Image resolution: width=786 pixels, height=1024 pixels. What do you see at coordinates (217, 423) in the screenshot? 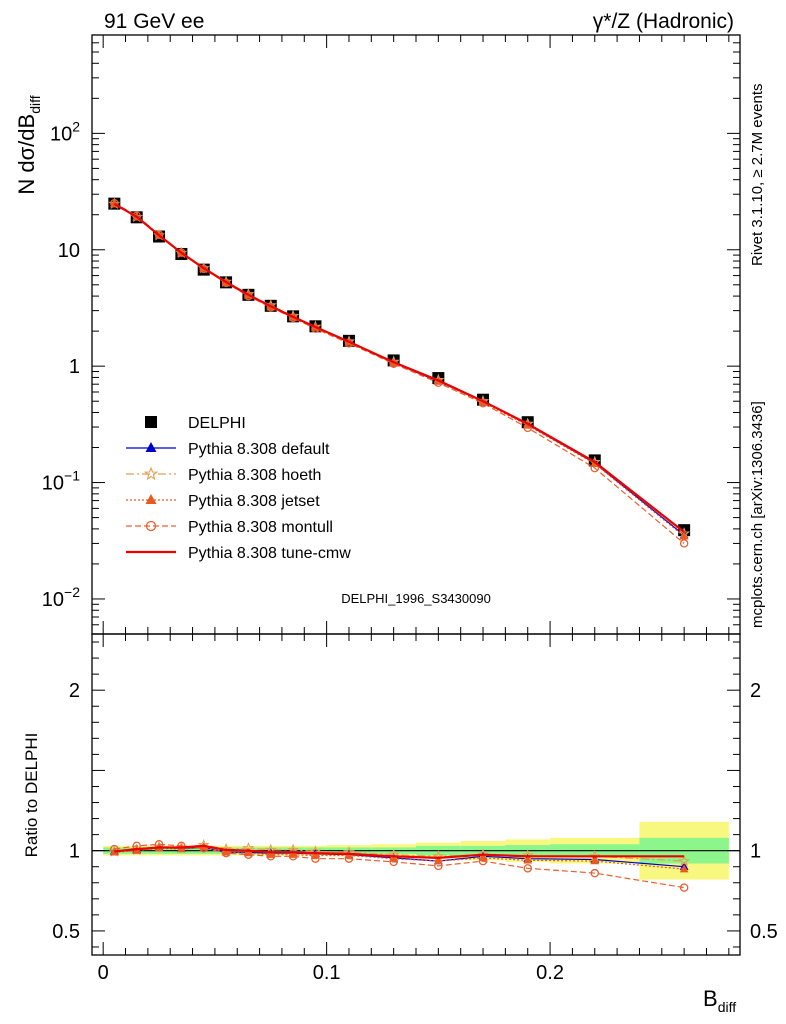
I see `legend-label: DELPHI` at bounding box center [217, 423].